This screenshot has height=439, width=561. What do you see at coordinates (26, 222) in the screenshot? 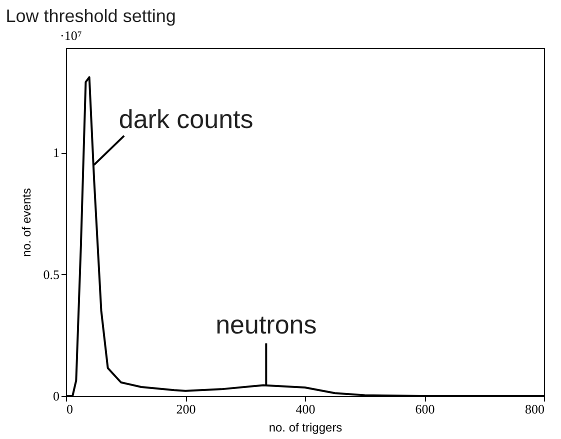
I see `y-axis-title: no. of events` at bounding box center [26, 222].